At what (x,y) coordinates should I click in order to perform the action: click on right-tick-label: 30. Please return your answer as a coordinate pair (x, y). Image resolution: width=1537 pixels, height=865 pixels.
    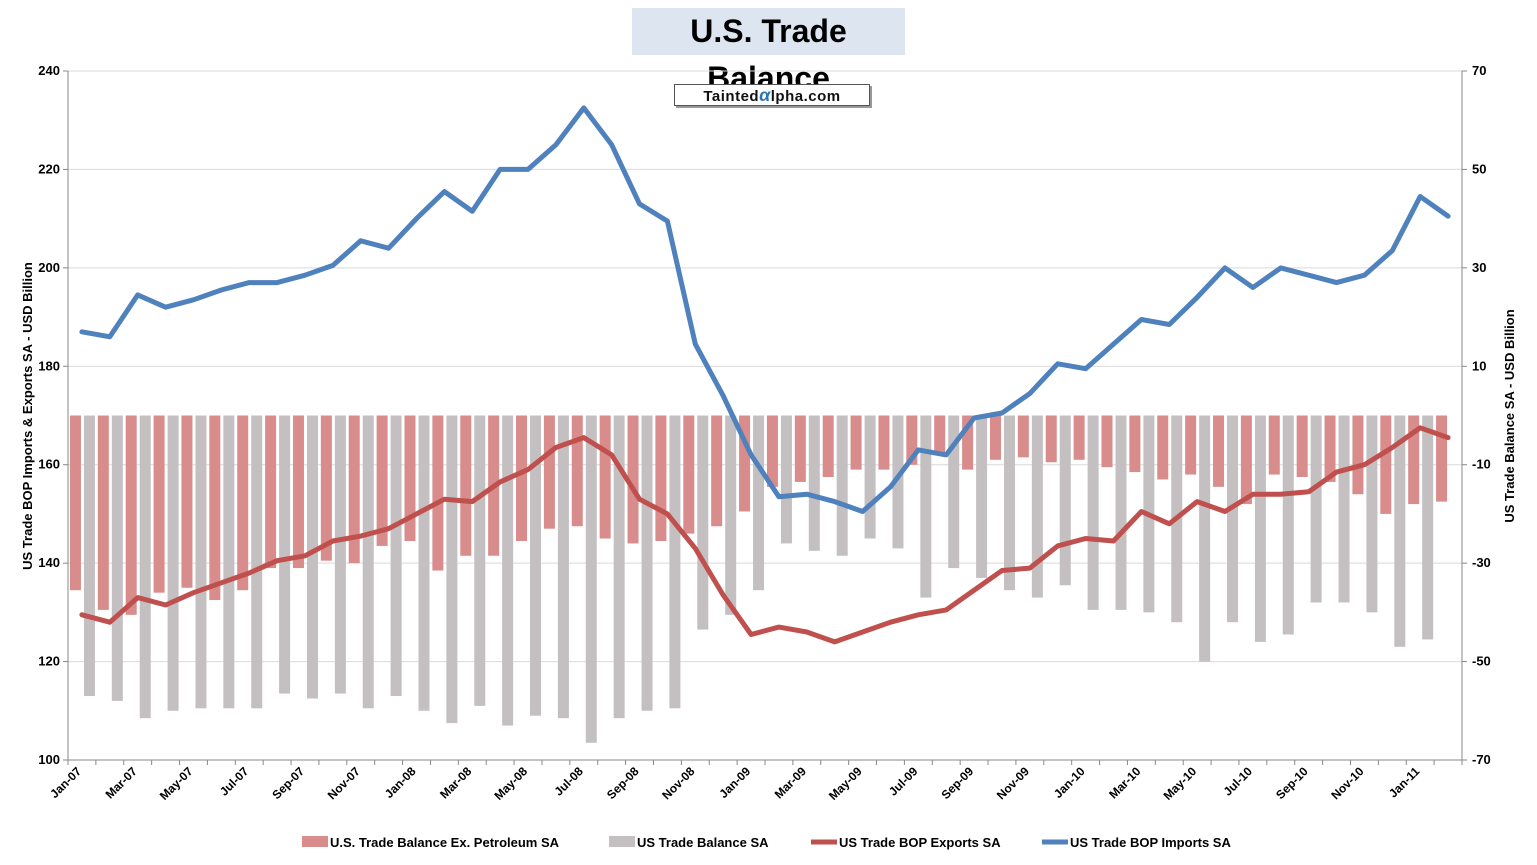
    Looking at the image, I should click on (1479, 267).